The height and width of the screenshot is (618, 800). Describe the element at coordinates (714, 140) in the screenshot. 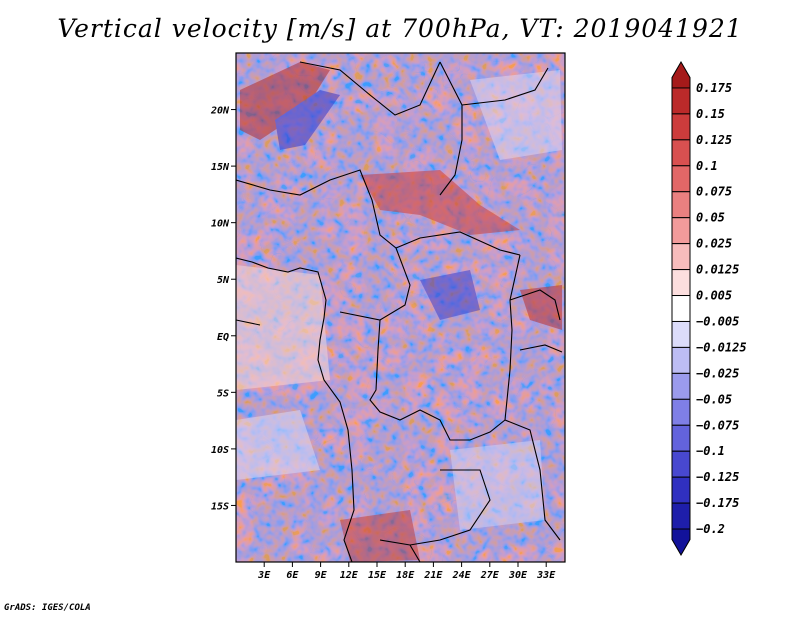

I see `colorbar-label: 0.125` at that location.